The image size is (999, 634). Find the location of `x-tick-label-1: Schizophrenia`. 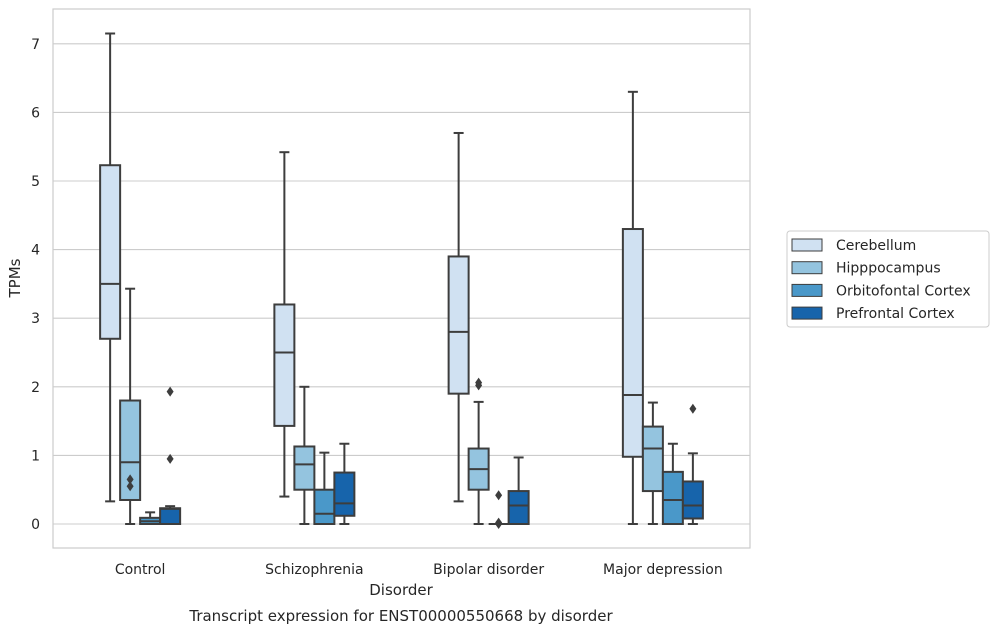

x-tick-label-1: Schizophrenia is located at coordinates (314, 570).